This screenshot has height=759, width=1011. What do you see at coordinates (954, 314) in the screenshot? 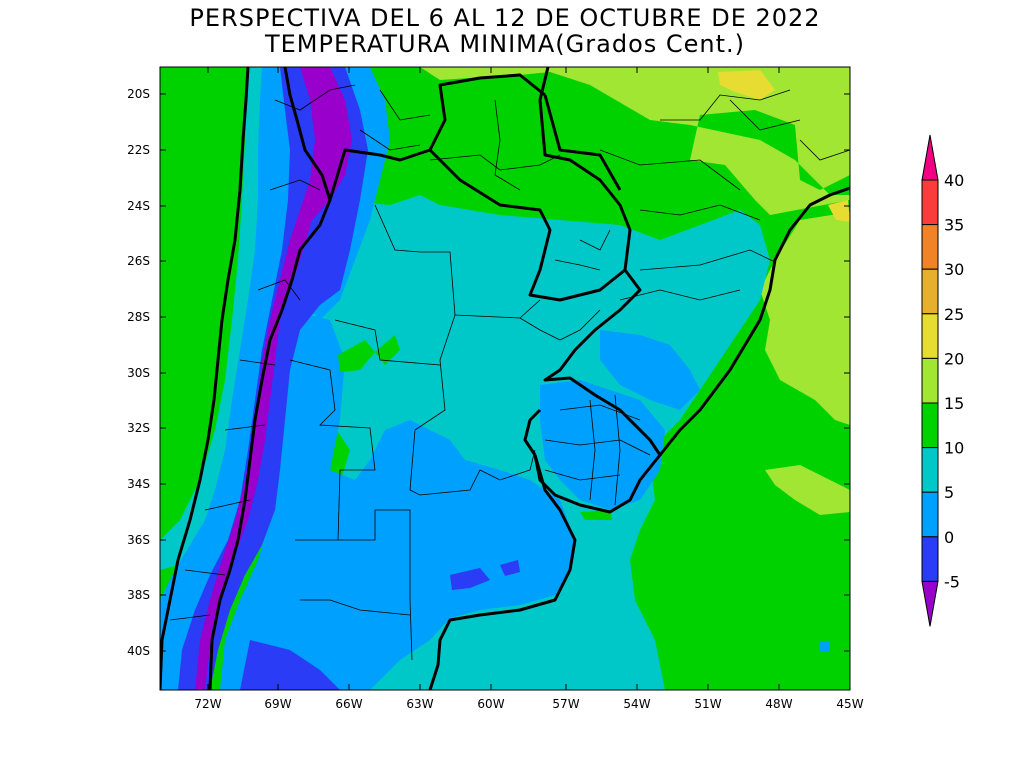
I see `colorbar-label: 25` at bounding box center [954, 314].